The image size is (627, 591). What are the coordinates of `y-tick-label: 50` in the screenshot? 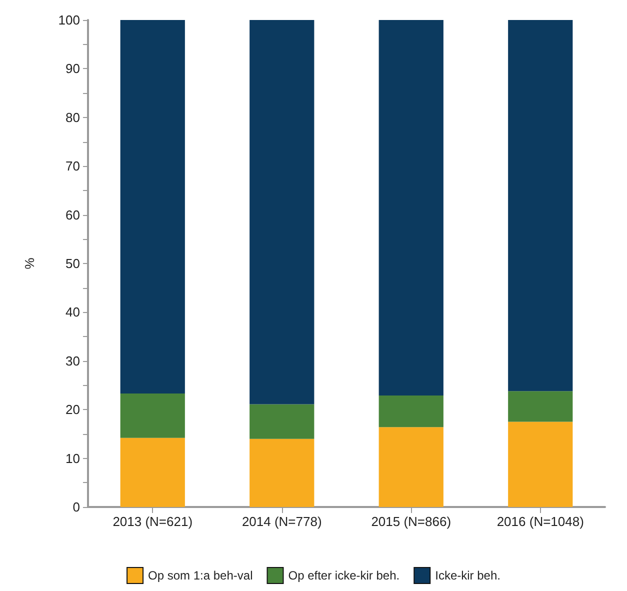 It's located at (73, 263).